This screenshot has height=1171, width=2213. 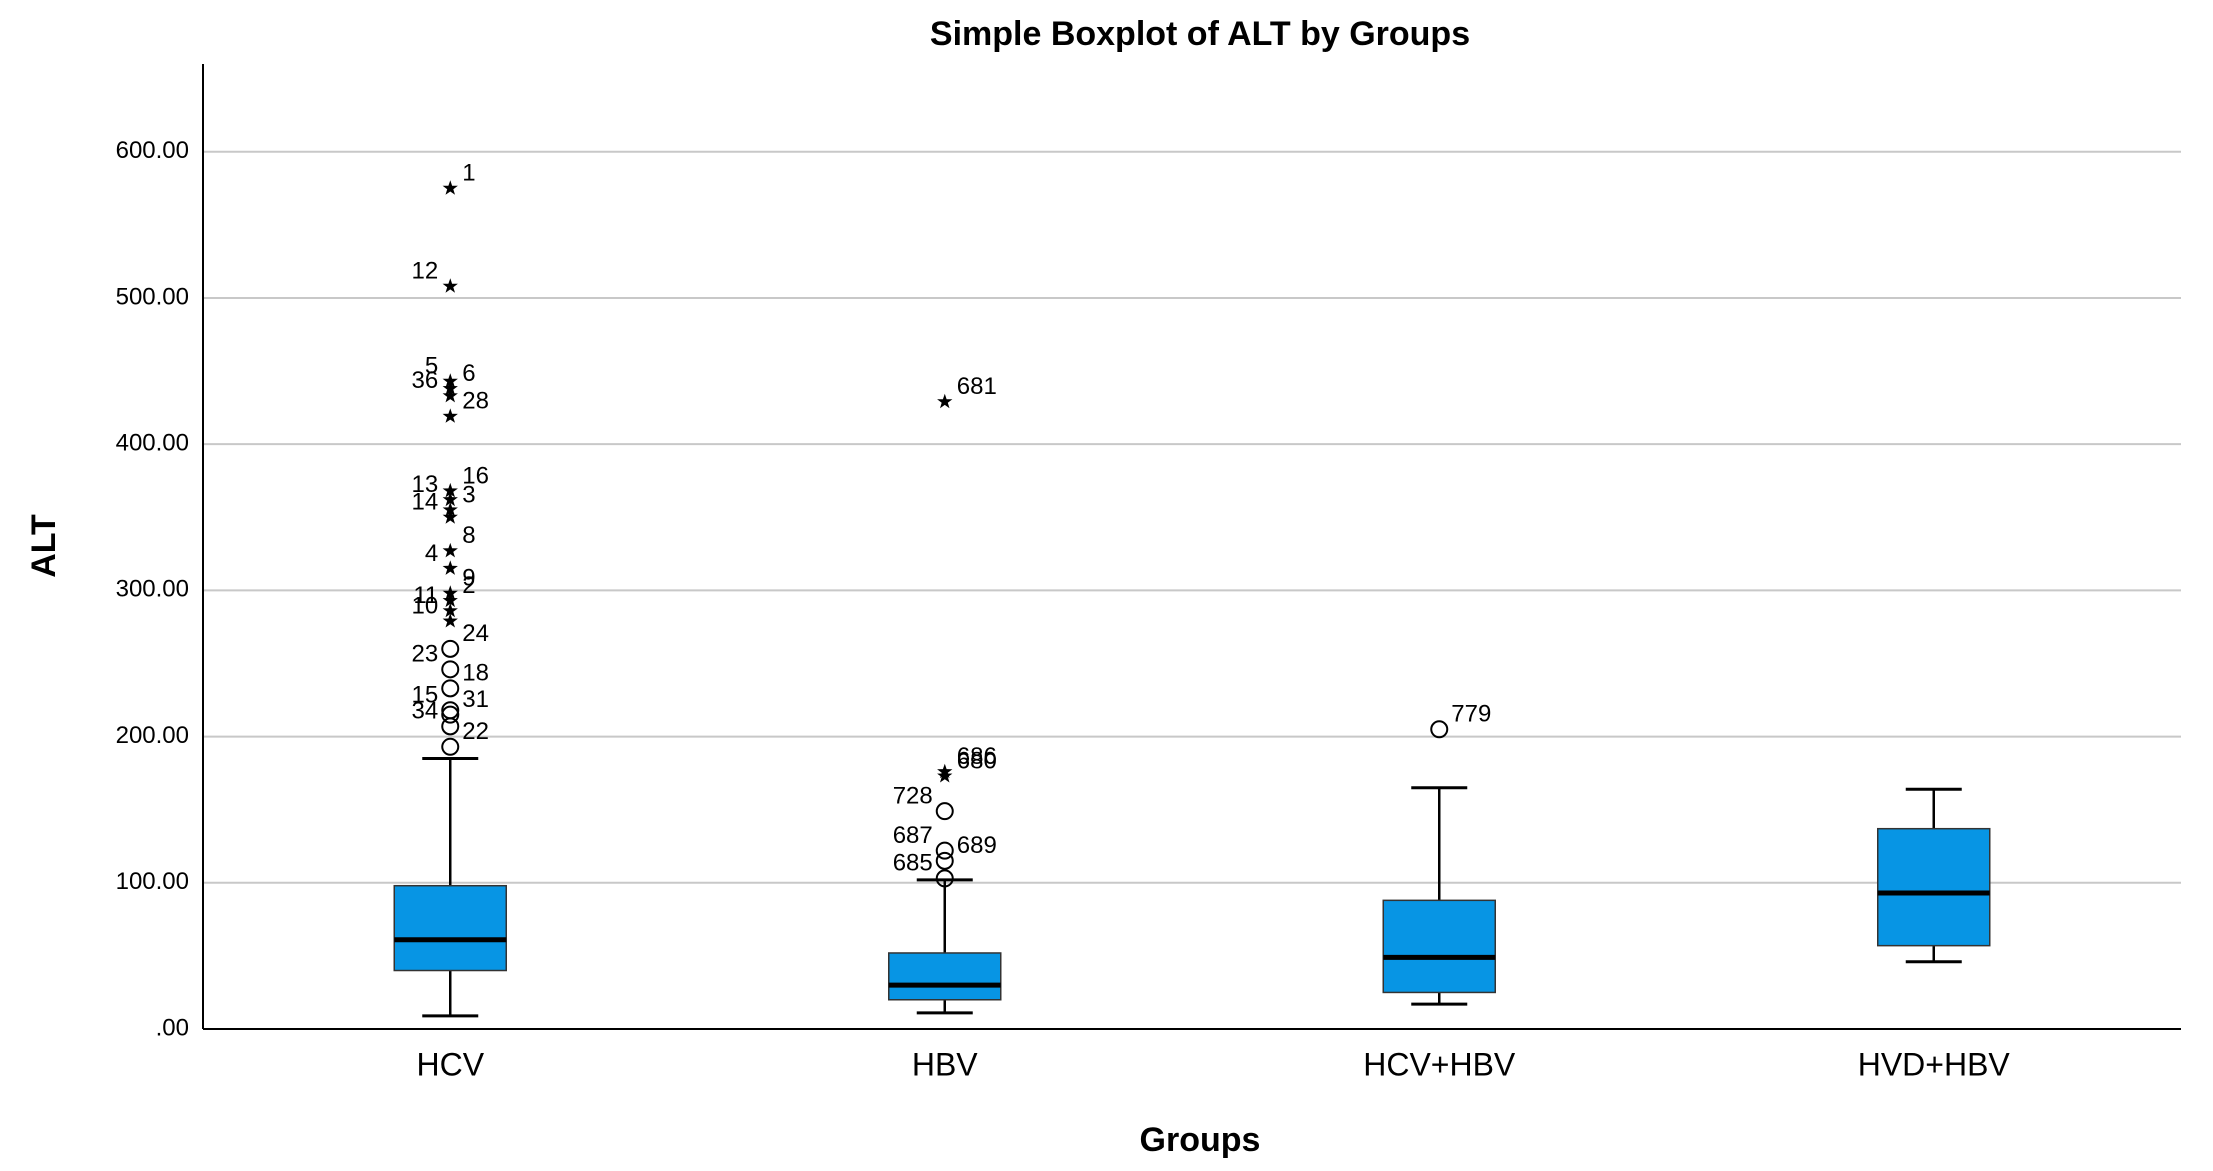 I want to click on outlier-label: 779, so click(x=1471, y=714).